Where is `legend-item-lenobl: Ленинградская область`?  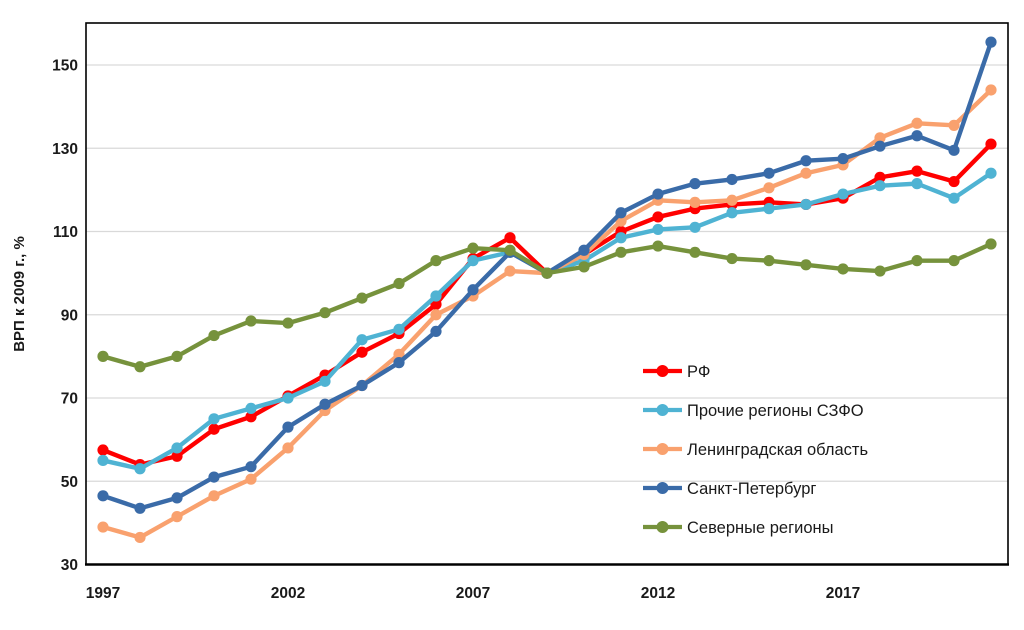
legend-item-lenobl: Ленинградская область is located at coordinates (755, 450).